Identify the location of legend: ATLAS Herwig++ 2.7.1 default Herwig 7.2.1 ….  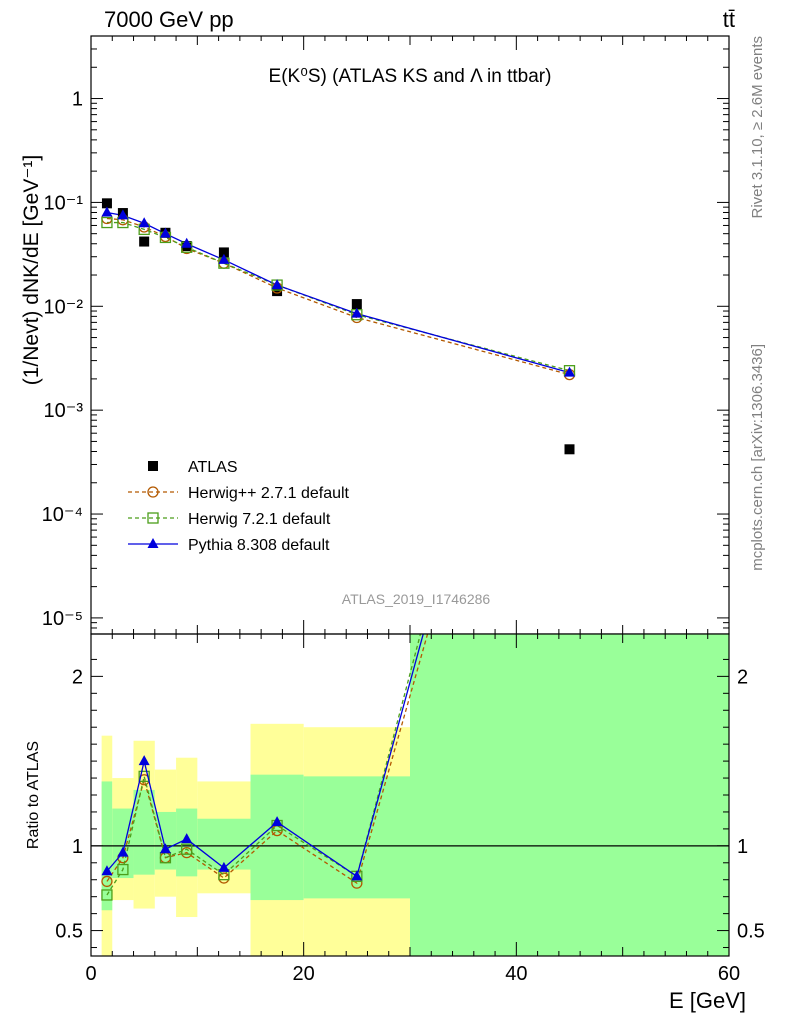
(239, 506).